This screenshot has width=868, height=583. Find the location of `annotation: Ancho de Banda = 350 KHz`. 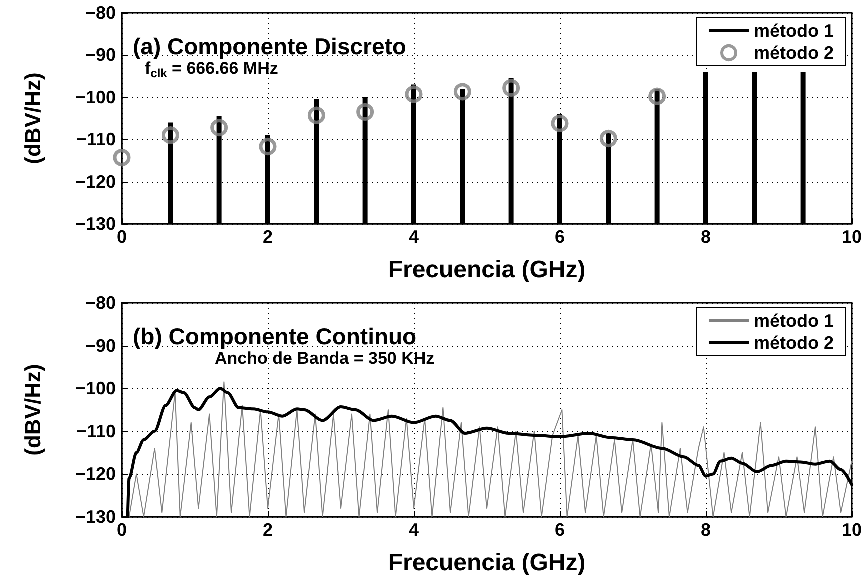

annotation: Ancho de Banda = 350 KHz is located at coordinates (325, 358).